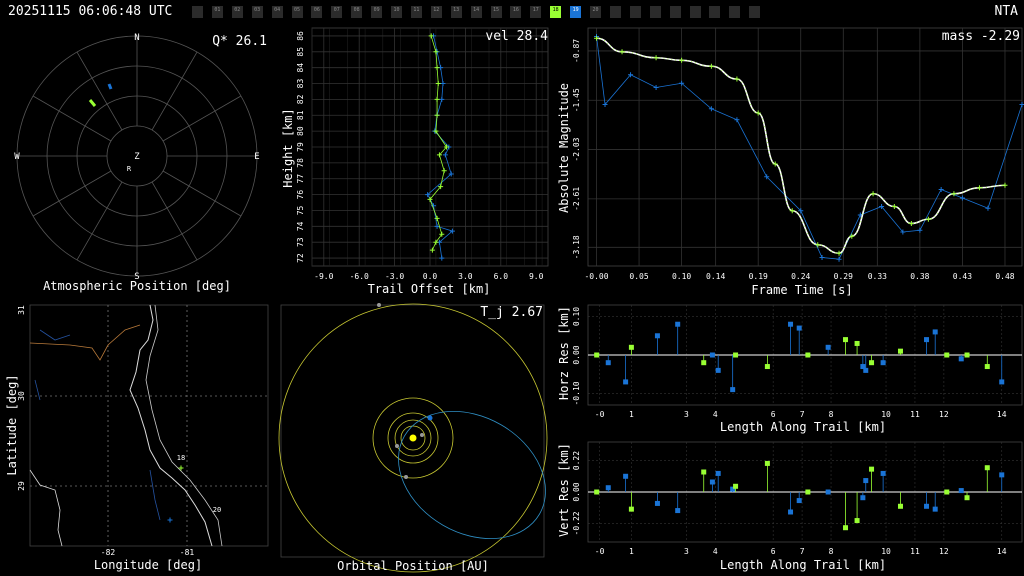 This screenshot has width=1024, height=576. I want to click on camera-slot: 02, so click(237, 12).